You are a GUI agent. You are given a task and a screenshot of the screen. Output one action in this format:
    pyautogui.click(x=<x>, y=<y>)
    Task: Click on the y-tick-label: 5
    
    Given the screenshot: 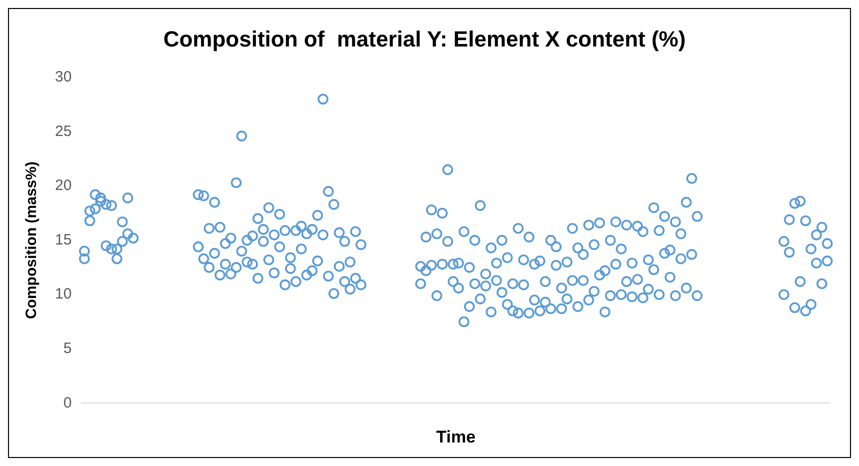 What is the action you would take?
    pyautogui.click(x=67, y=349)
    